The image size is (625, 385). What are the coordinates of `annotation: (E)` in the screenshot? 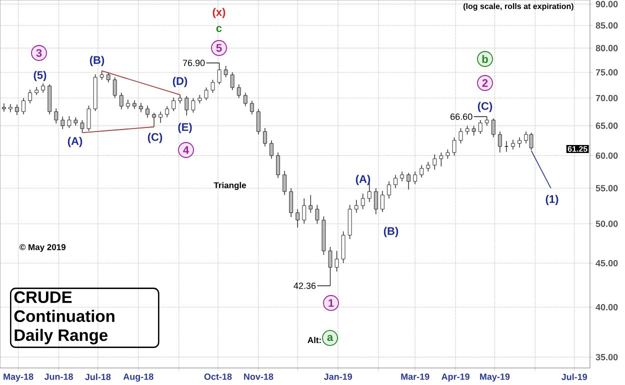 It's located at (185, 128).